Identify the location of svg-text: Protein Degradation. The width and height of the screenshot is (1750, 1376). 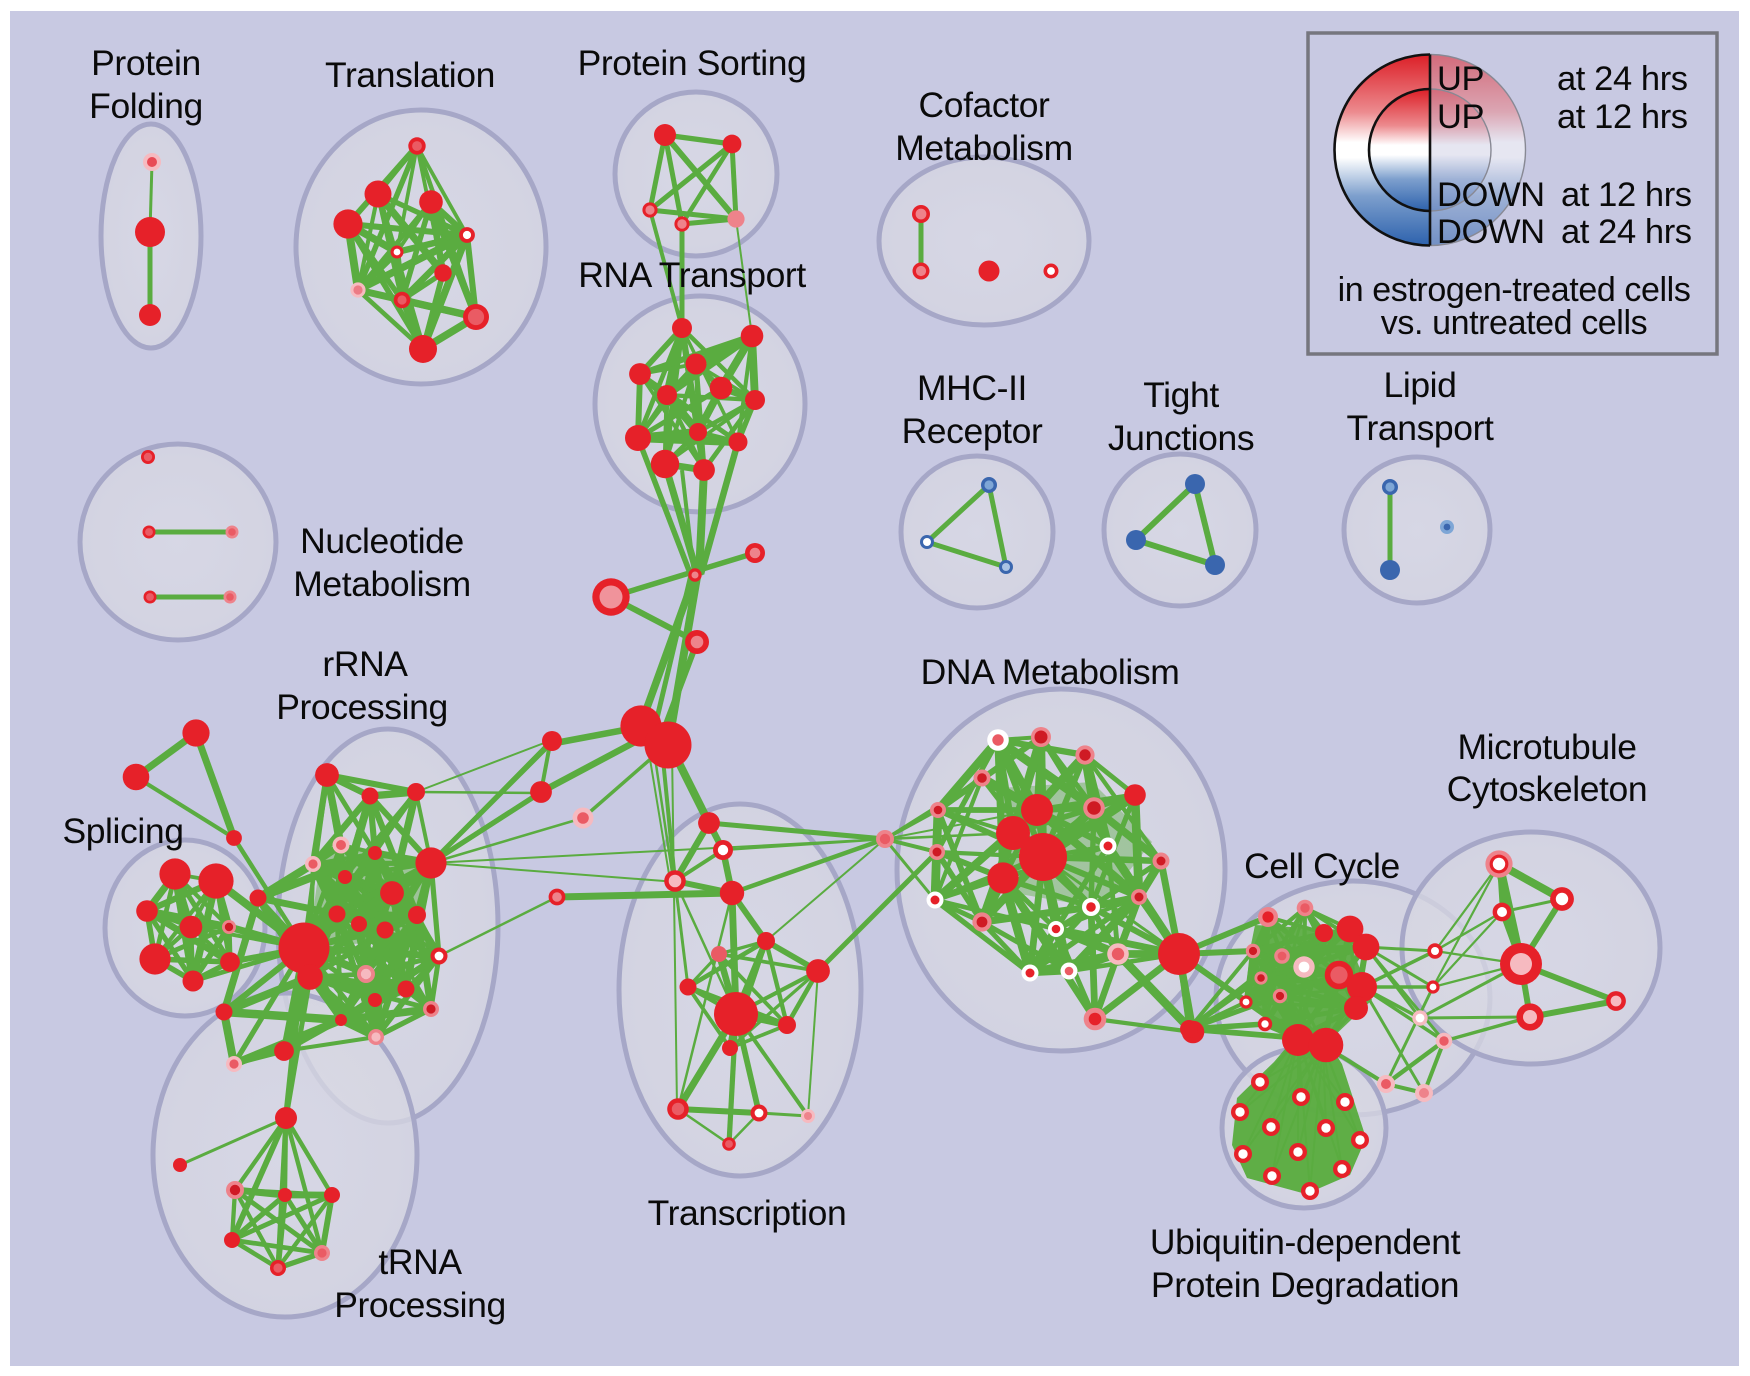
(1305, 1285).